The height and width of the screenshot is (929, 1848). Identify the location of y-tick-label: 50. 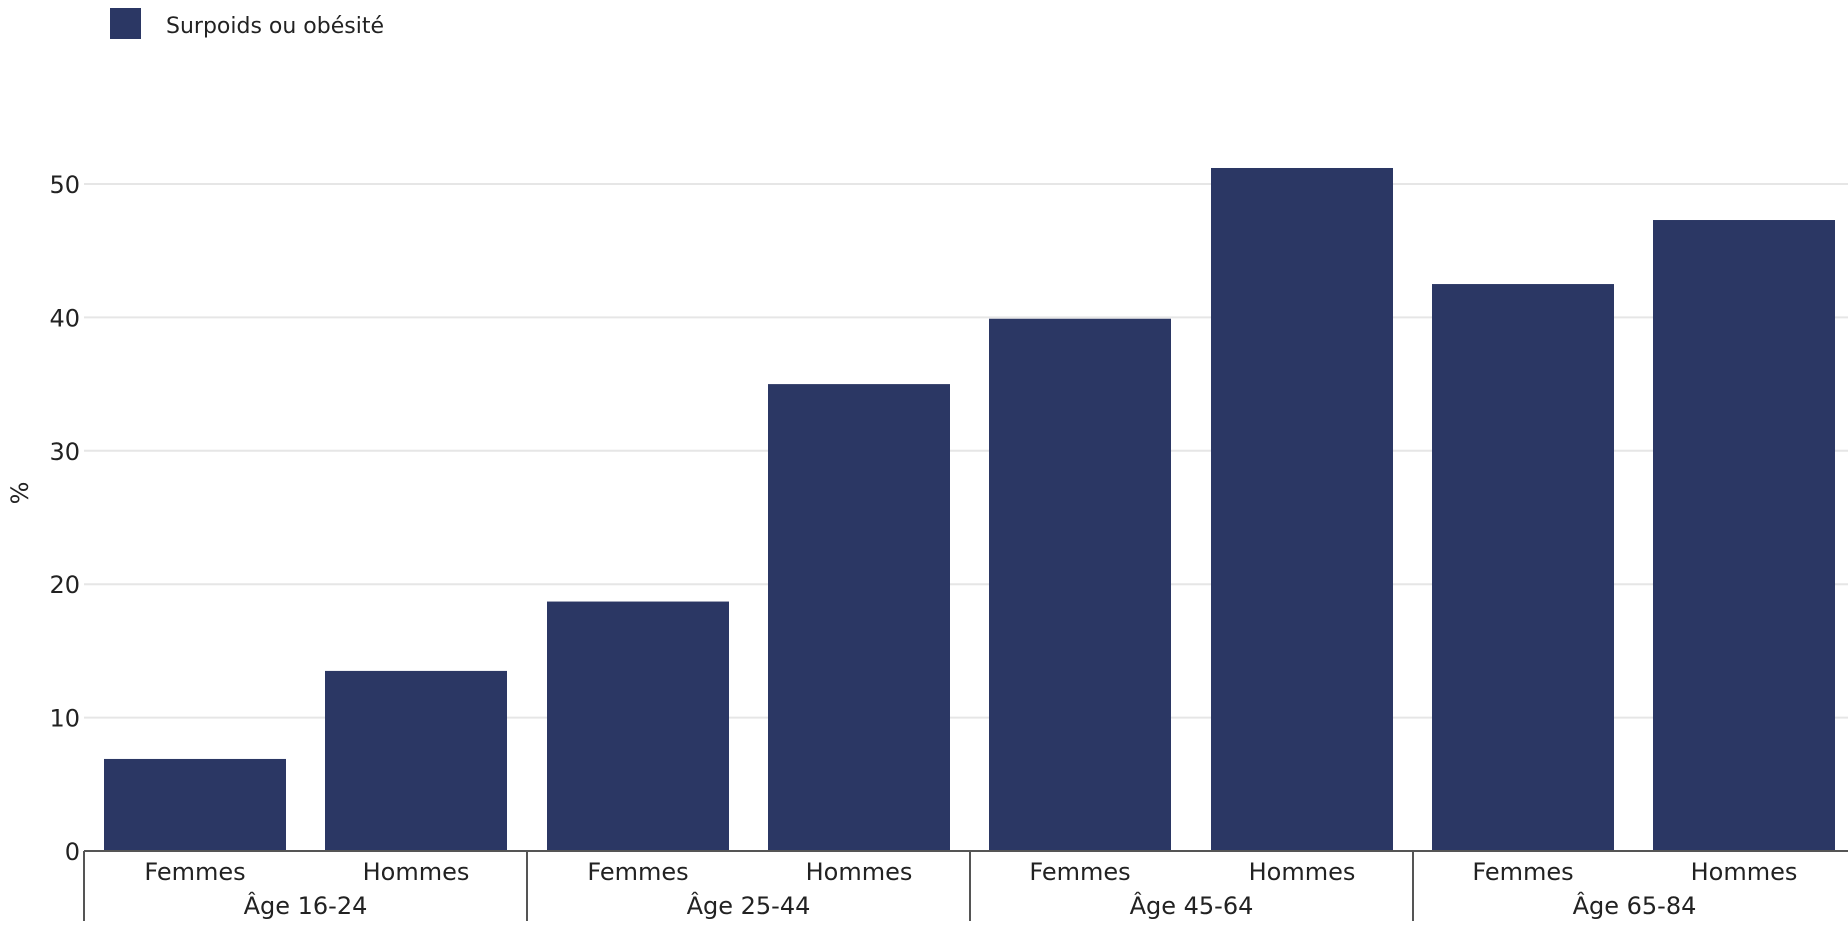
(64, 185).